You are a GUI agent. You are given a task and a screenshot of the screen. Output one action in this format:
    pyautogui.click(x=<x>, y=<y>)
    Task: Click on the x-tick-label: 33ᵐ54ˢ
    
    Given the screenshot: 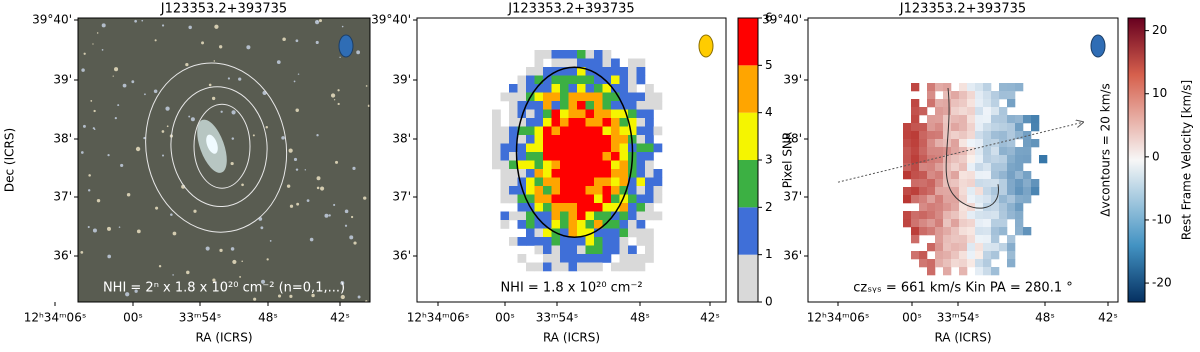 What is the action you would take?
    pyautogui.click(x=200, y=318)
    